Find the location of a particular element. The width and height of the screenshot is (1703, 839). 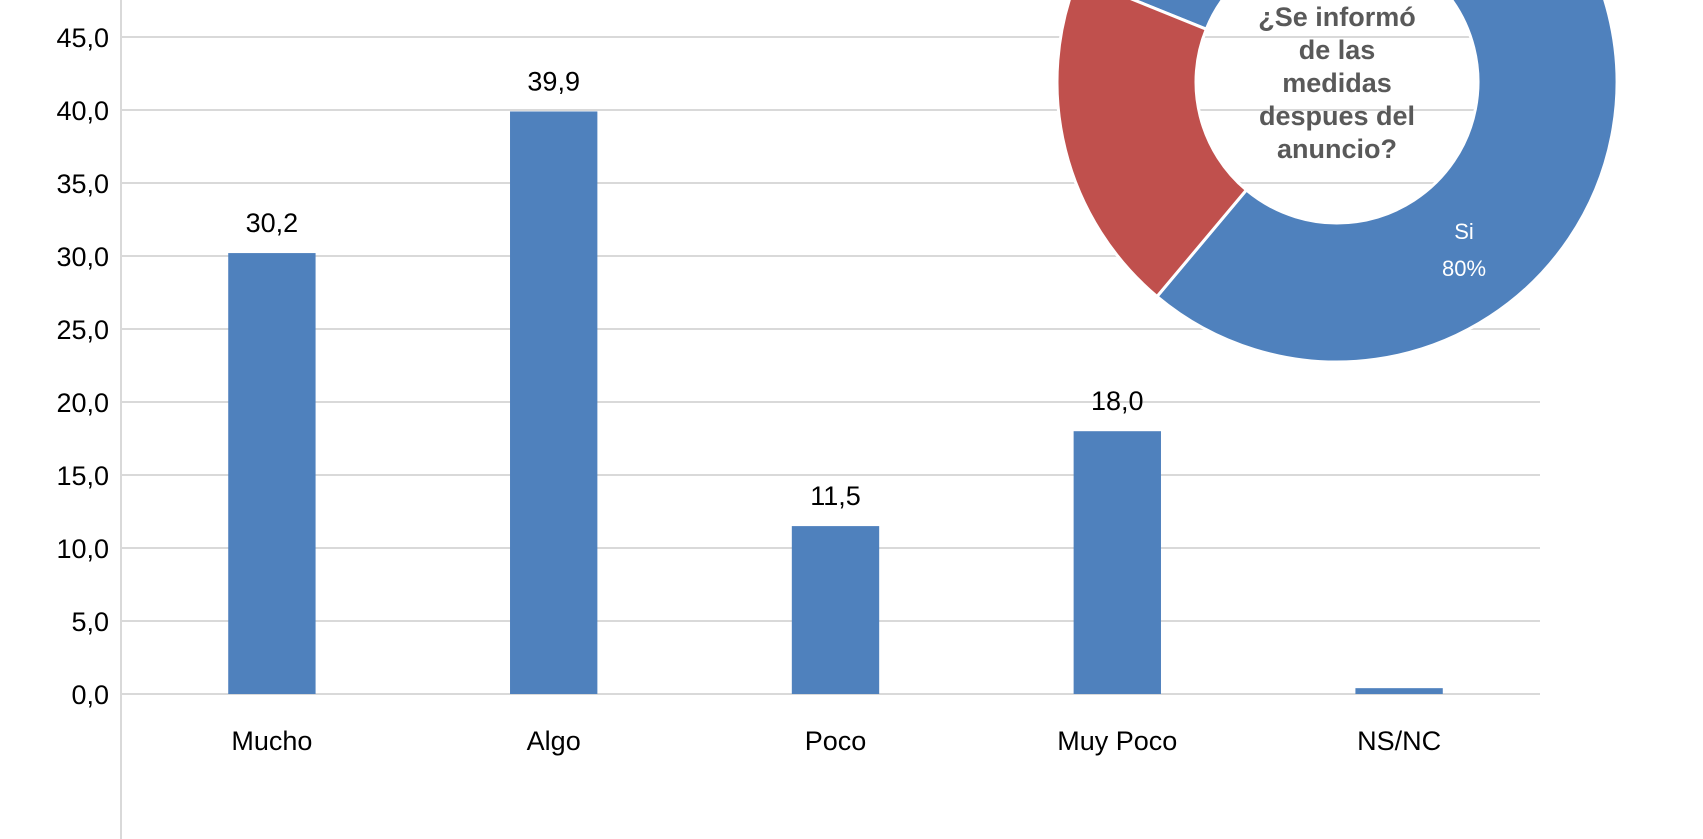

y-tick-label: 40,0 is located at coordinates (82, 111).